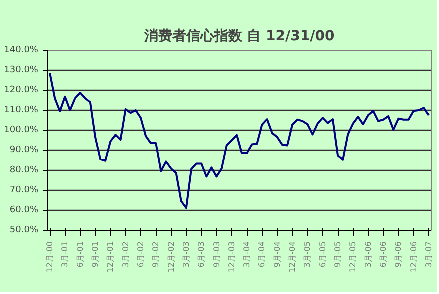  Describe the element at coordinates (217, 255) in the screenshot. I see `x-tick-label: 9月-03` at that location.